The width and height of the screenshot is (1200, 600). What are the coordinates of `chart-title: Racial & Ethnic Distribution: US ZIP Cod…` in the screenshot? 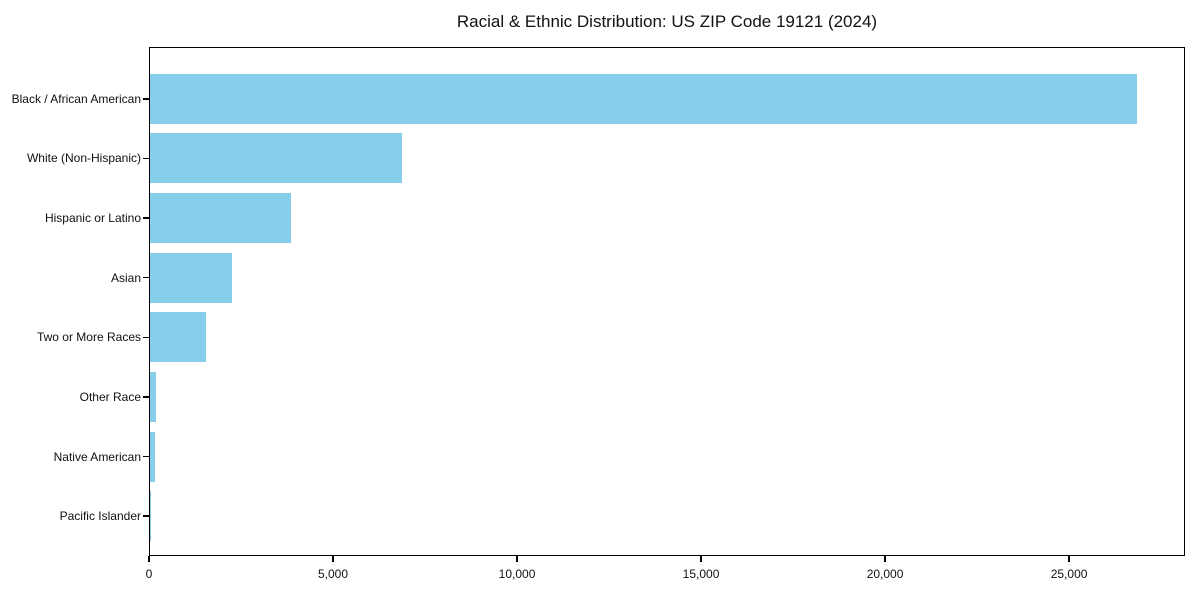 It's located at (667, 21).